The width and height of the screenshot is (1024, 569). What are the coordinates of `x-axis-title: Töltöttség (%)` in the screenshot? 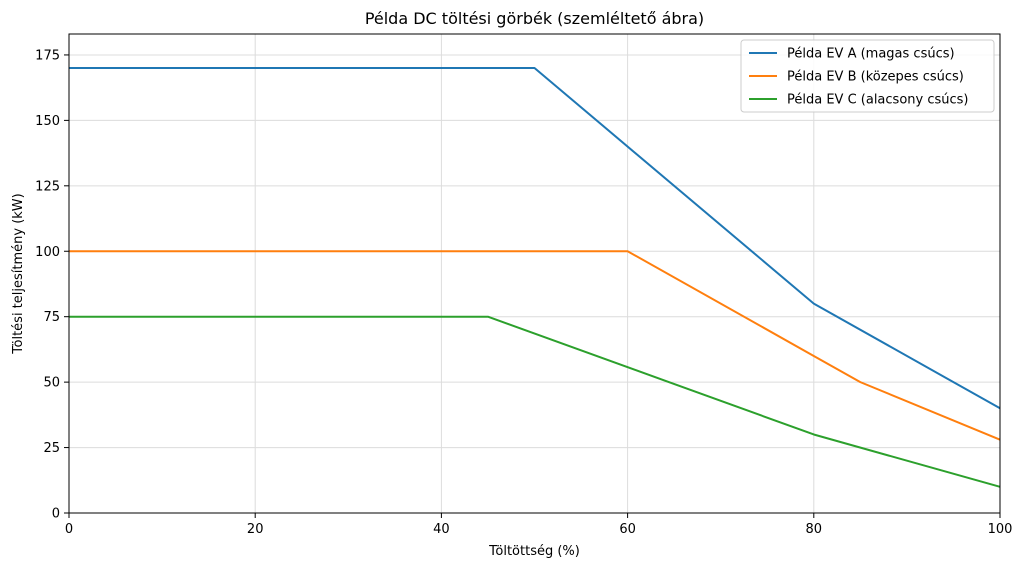 It's located at (534, 551).